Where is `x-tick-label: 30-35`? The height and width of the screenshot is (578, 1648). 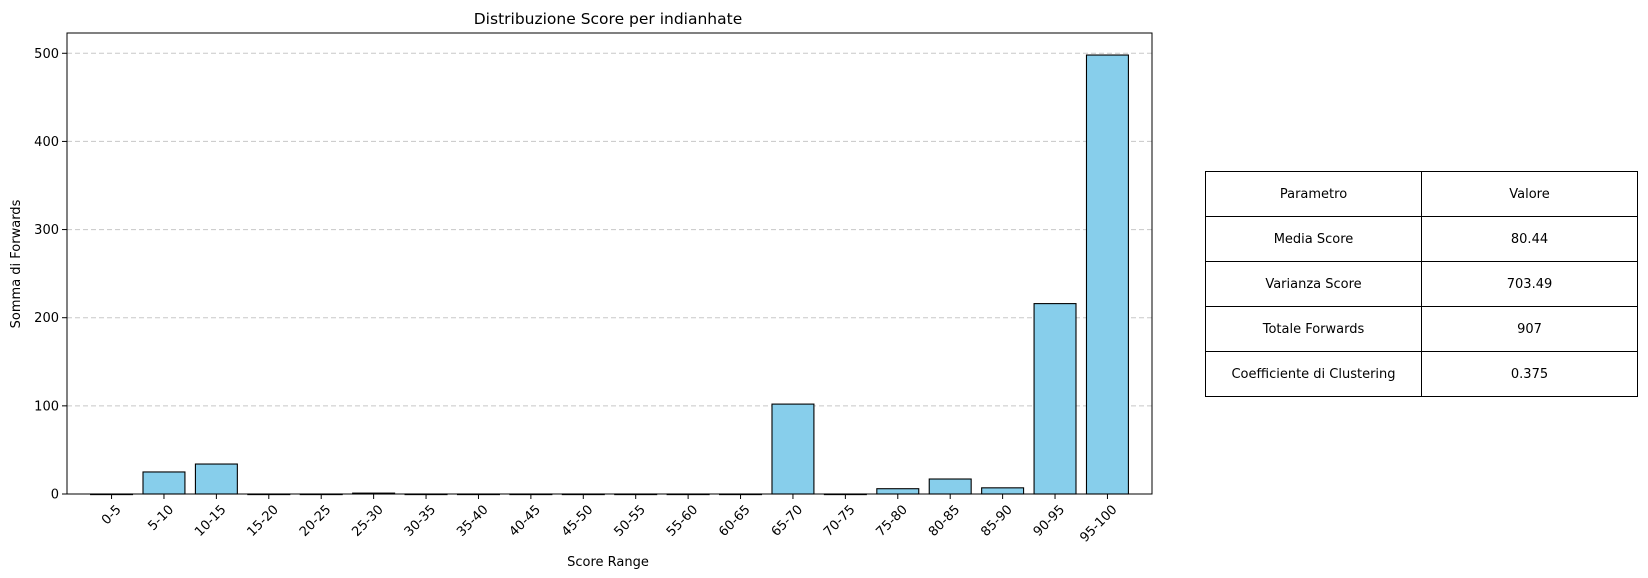 x-tick-label: 30-35 is located at coordinates (420, 520).